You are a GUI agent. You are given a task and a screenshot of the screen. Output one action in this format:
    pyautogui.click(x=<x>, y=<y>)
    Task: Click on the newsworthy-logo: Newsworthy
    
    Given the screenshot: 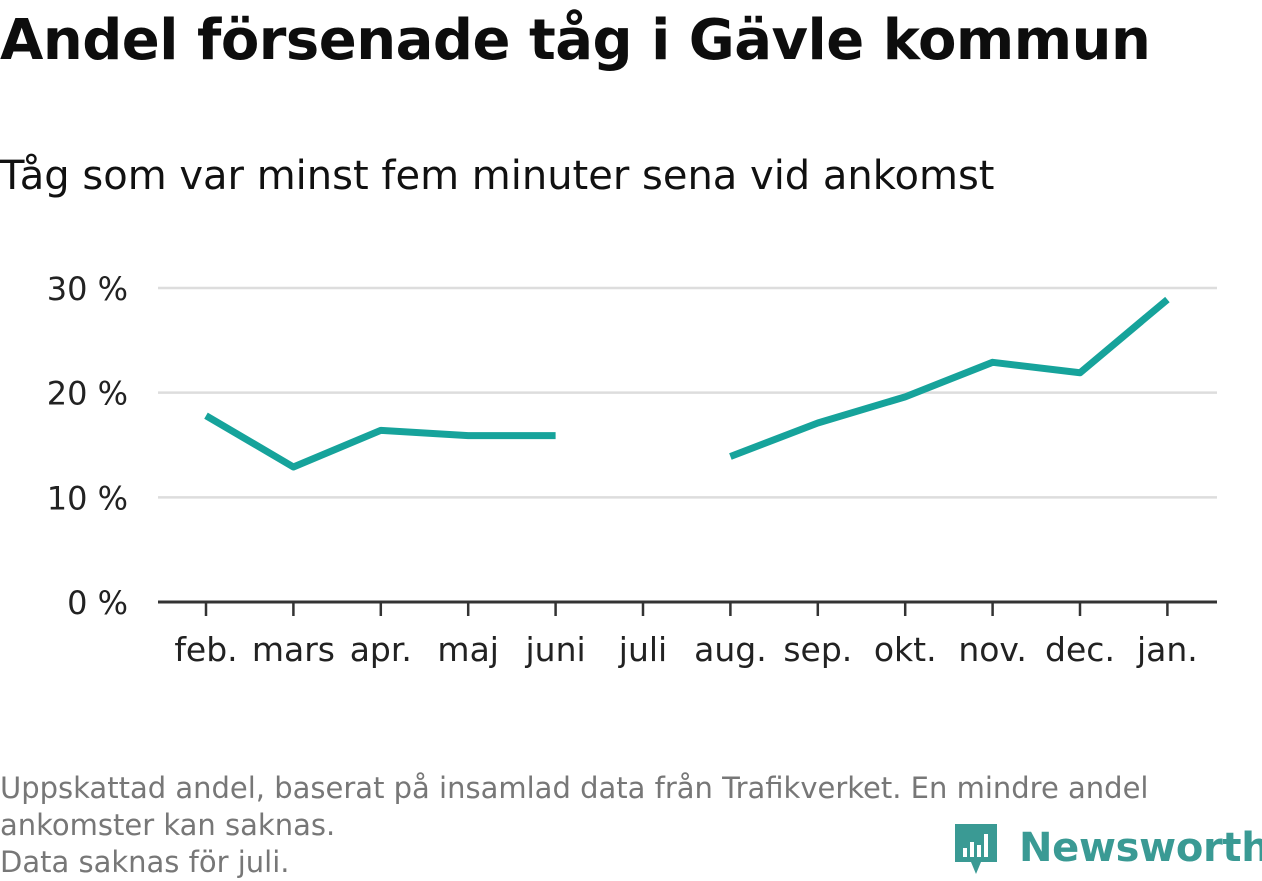 What is the action you would take?
    pyautogui.click(x=1106, y=848)
    